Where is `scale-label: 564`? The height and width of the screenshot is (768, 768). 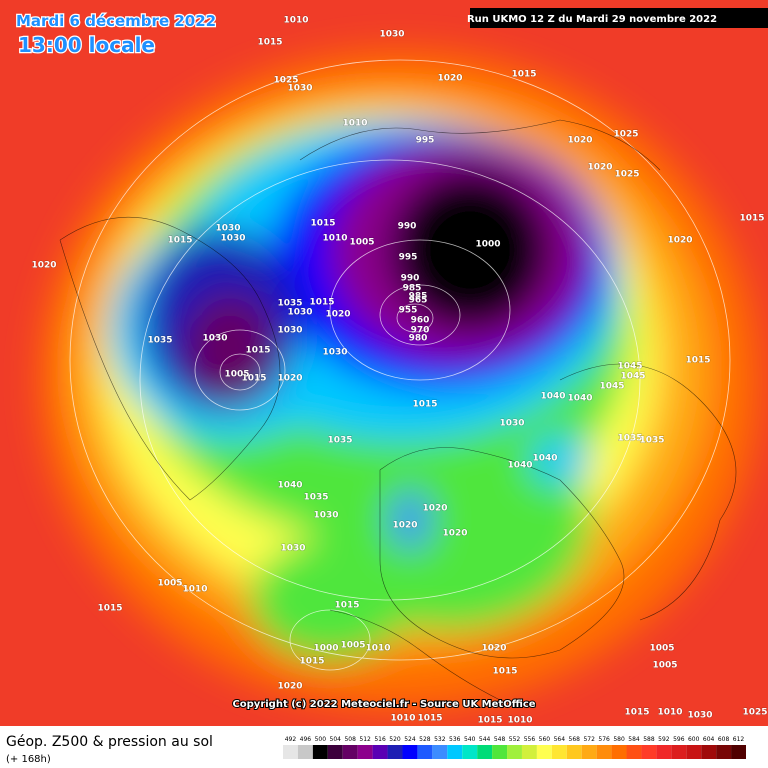
scale-label: 564 is located at coordinates (560, 739).